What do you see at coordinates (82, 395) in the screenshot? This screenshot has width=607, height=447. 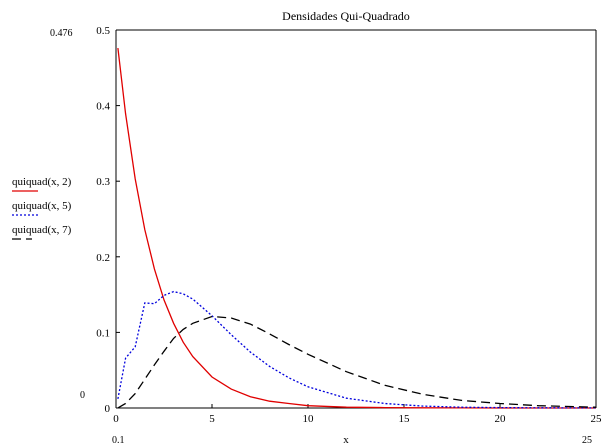 I see `y-min-annotation: 0` at bounding box center [82, 395].